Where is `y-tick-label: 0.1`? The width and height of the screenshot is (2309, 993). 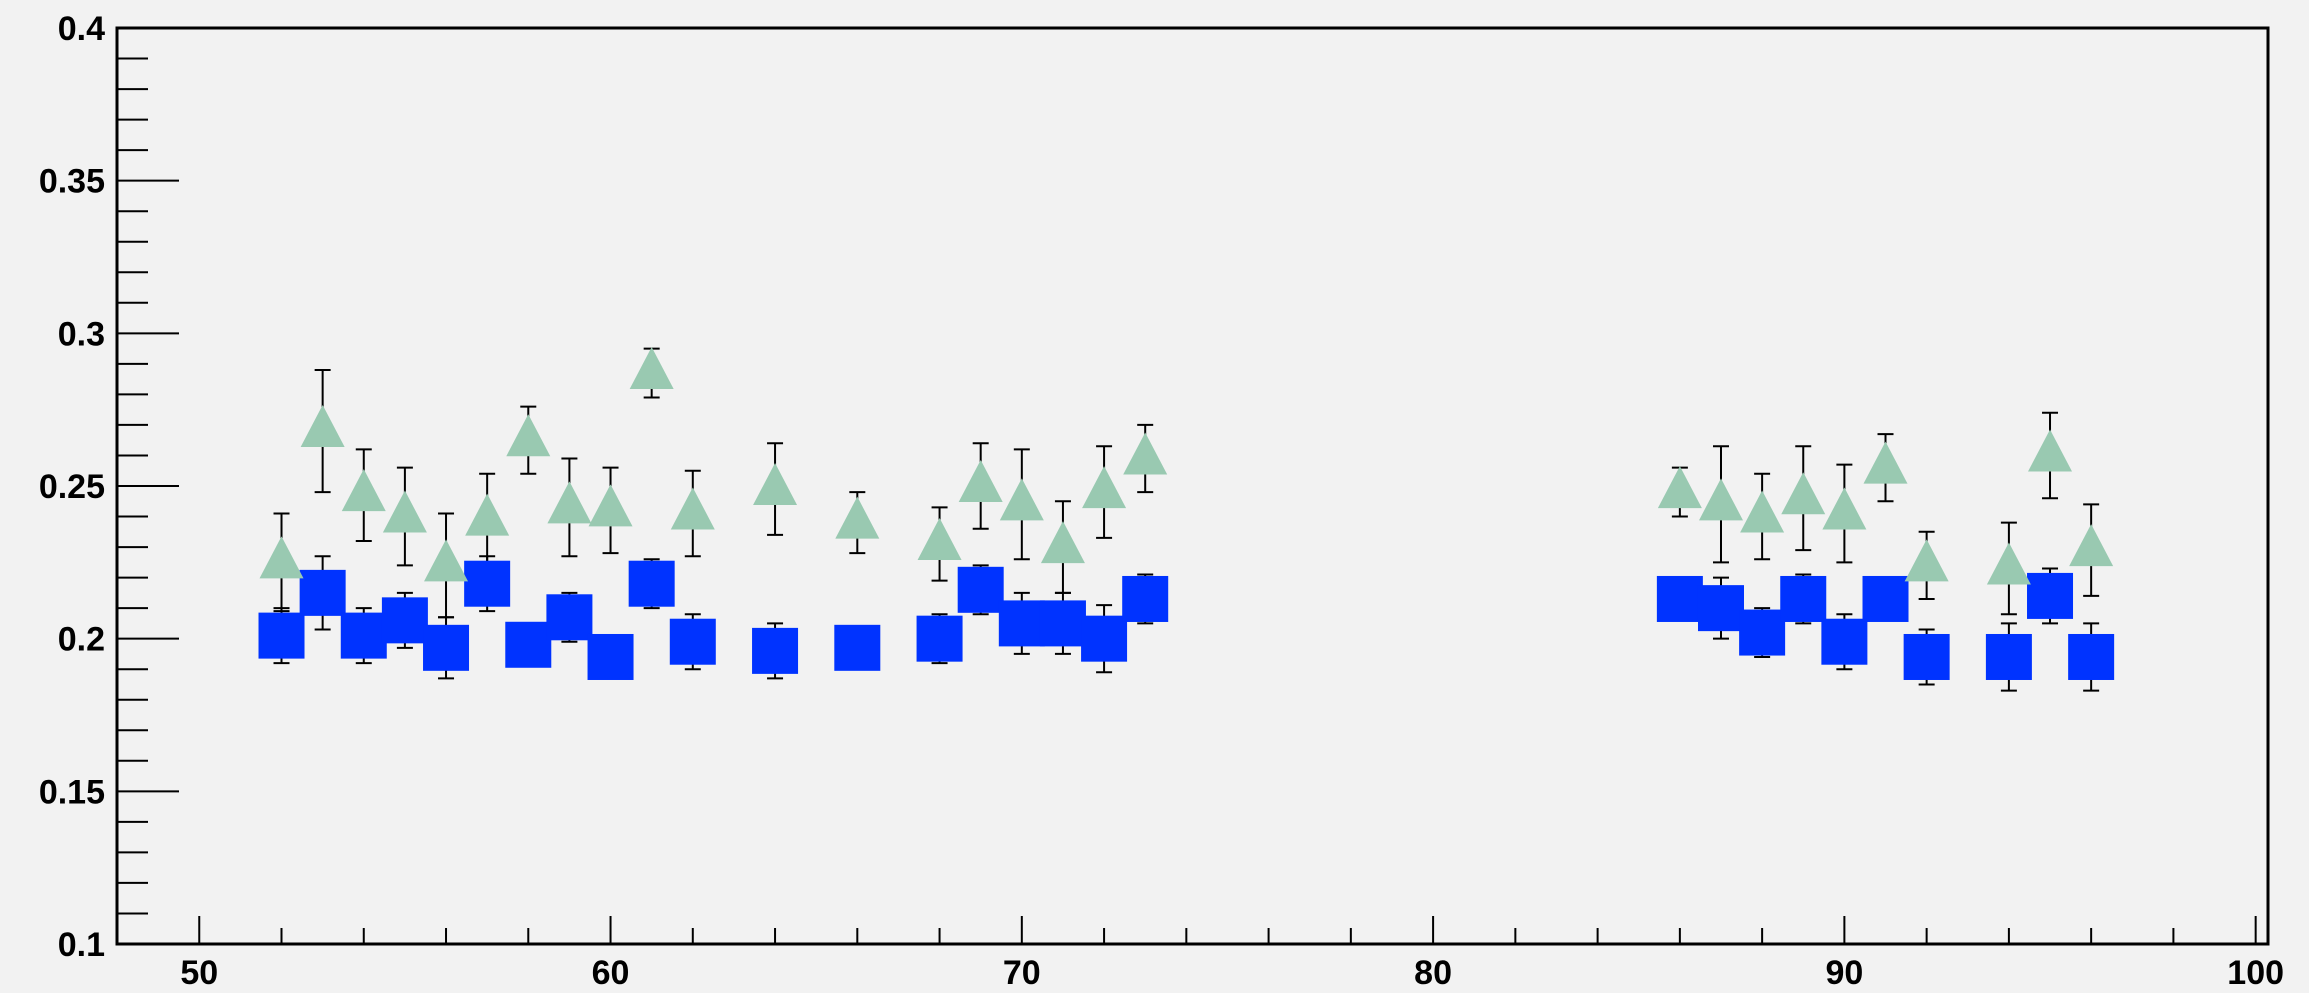
y-tick-label: 0.1 is located at coordinates (81, 945).